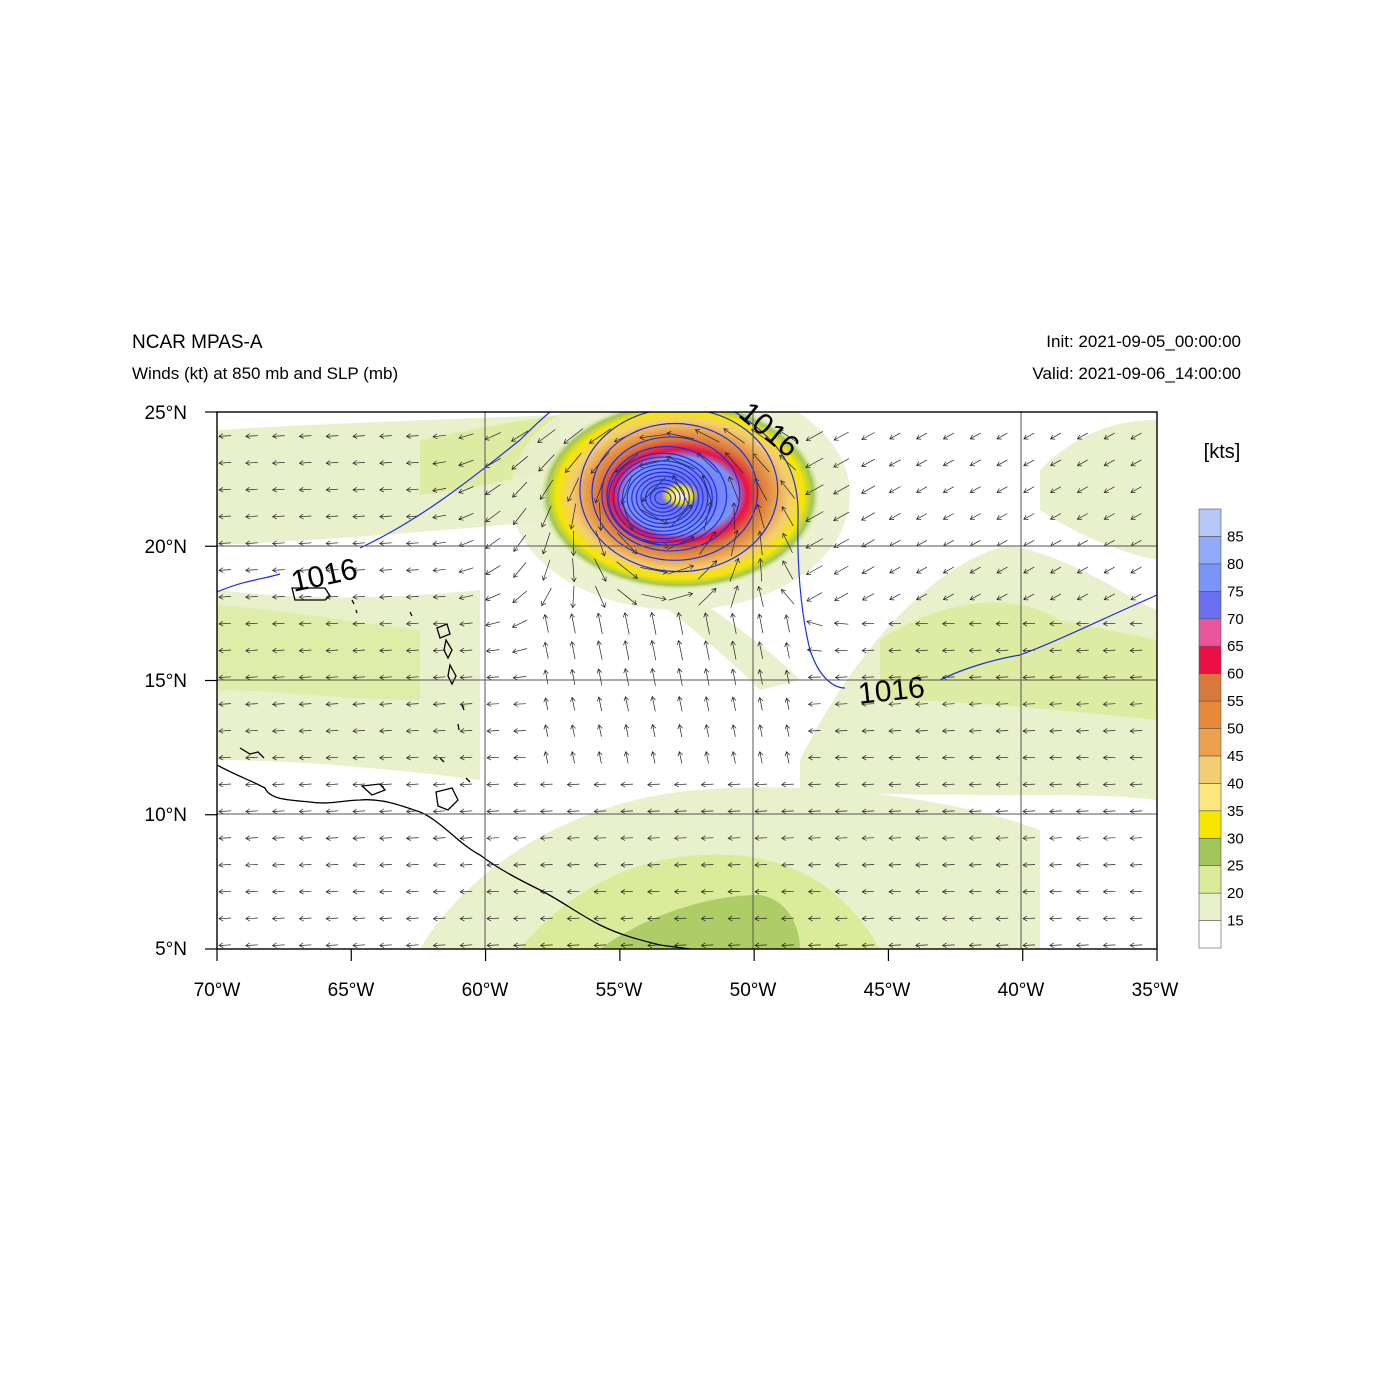  I want to click on colorbar-label: 60, so click(1235, 674).